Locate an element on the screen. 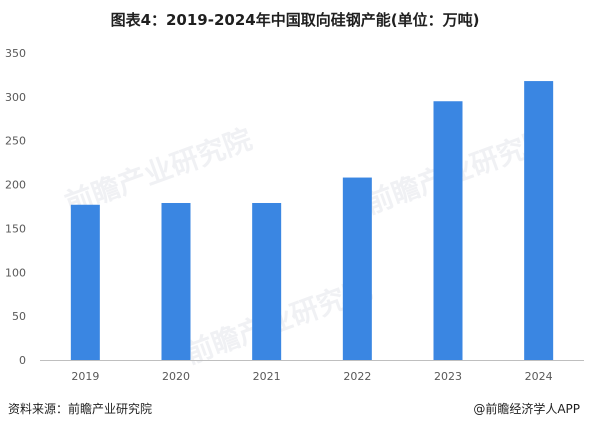 The width and height of the screenshot is (590, 431). y-axis: 0 50 100 150 200 250 300 350 is located at coordinates (15, 207).